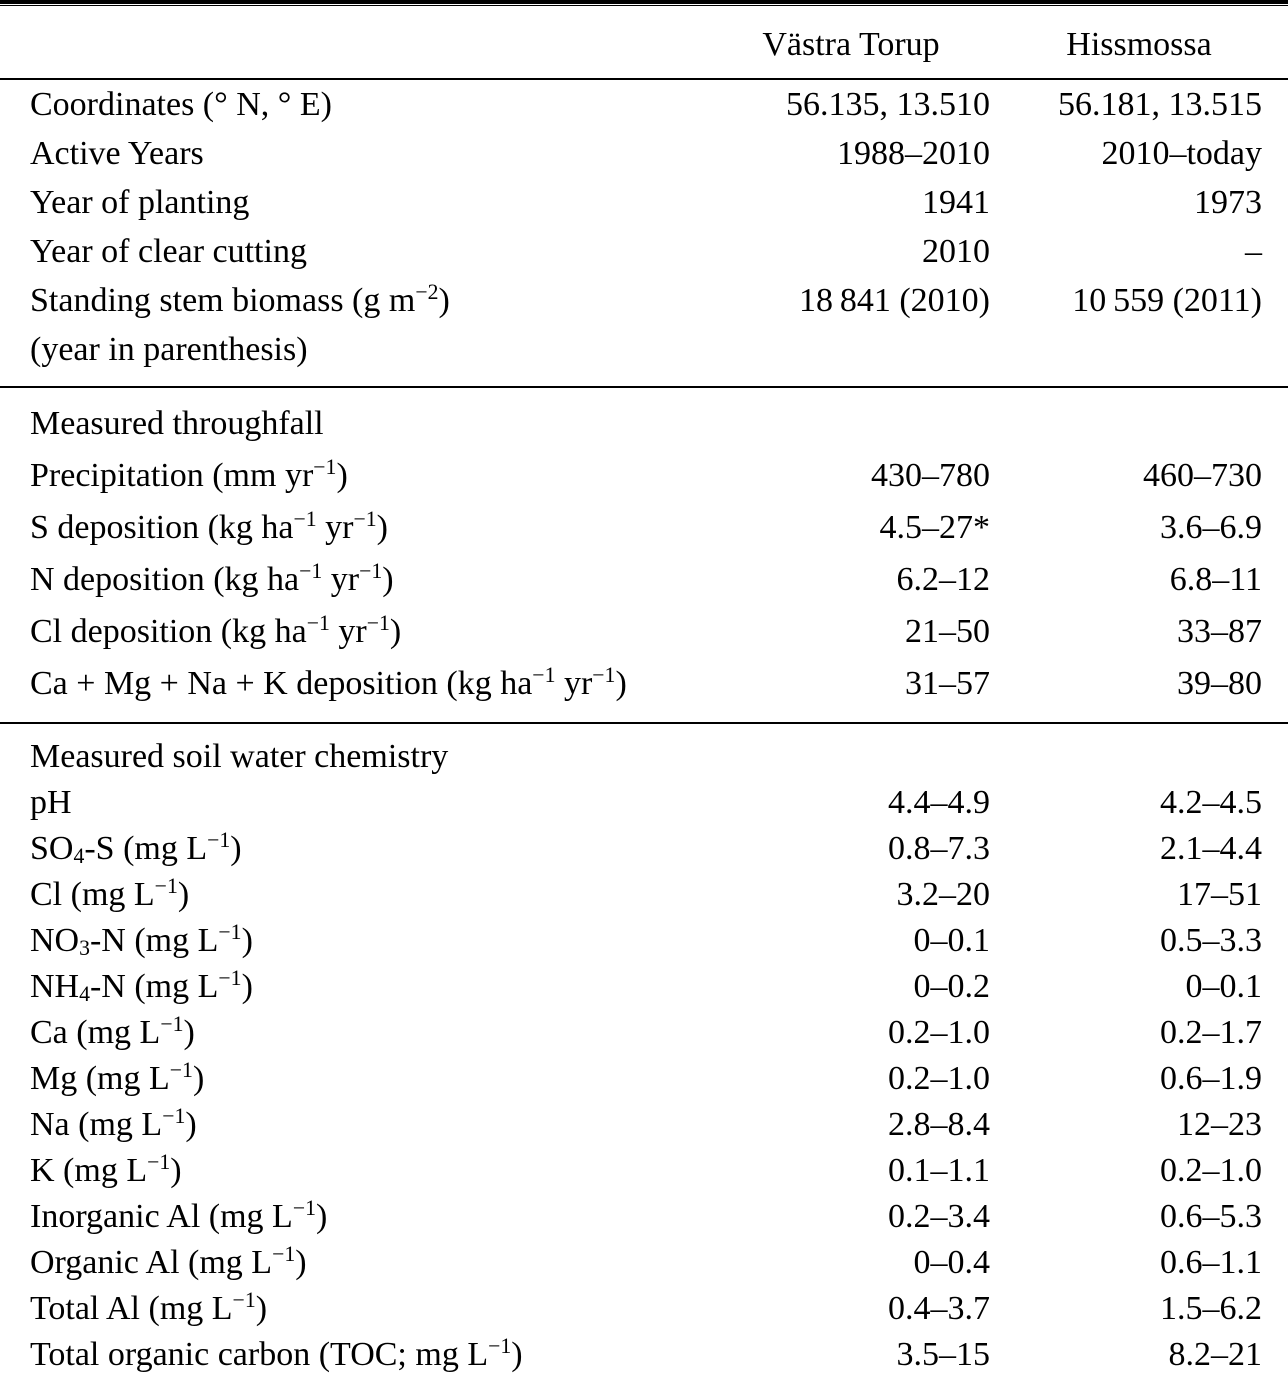 Image resolution: width=1288 pixels, height=1390 pixels. Describe the element at coordinates (644, 1033) in the screenshot. I see `table-row: Ca (mg L−1) 0.2–1.0 0.2–1.7` at that location.